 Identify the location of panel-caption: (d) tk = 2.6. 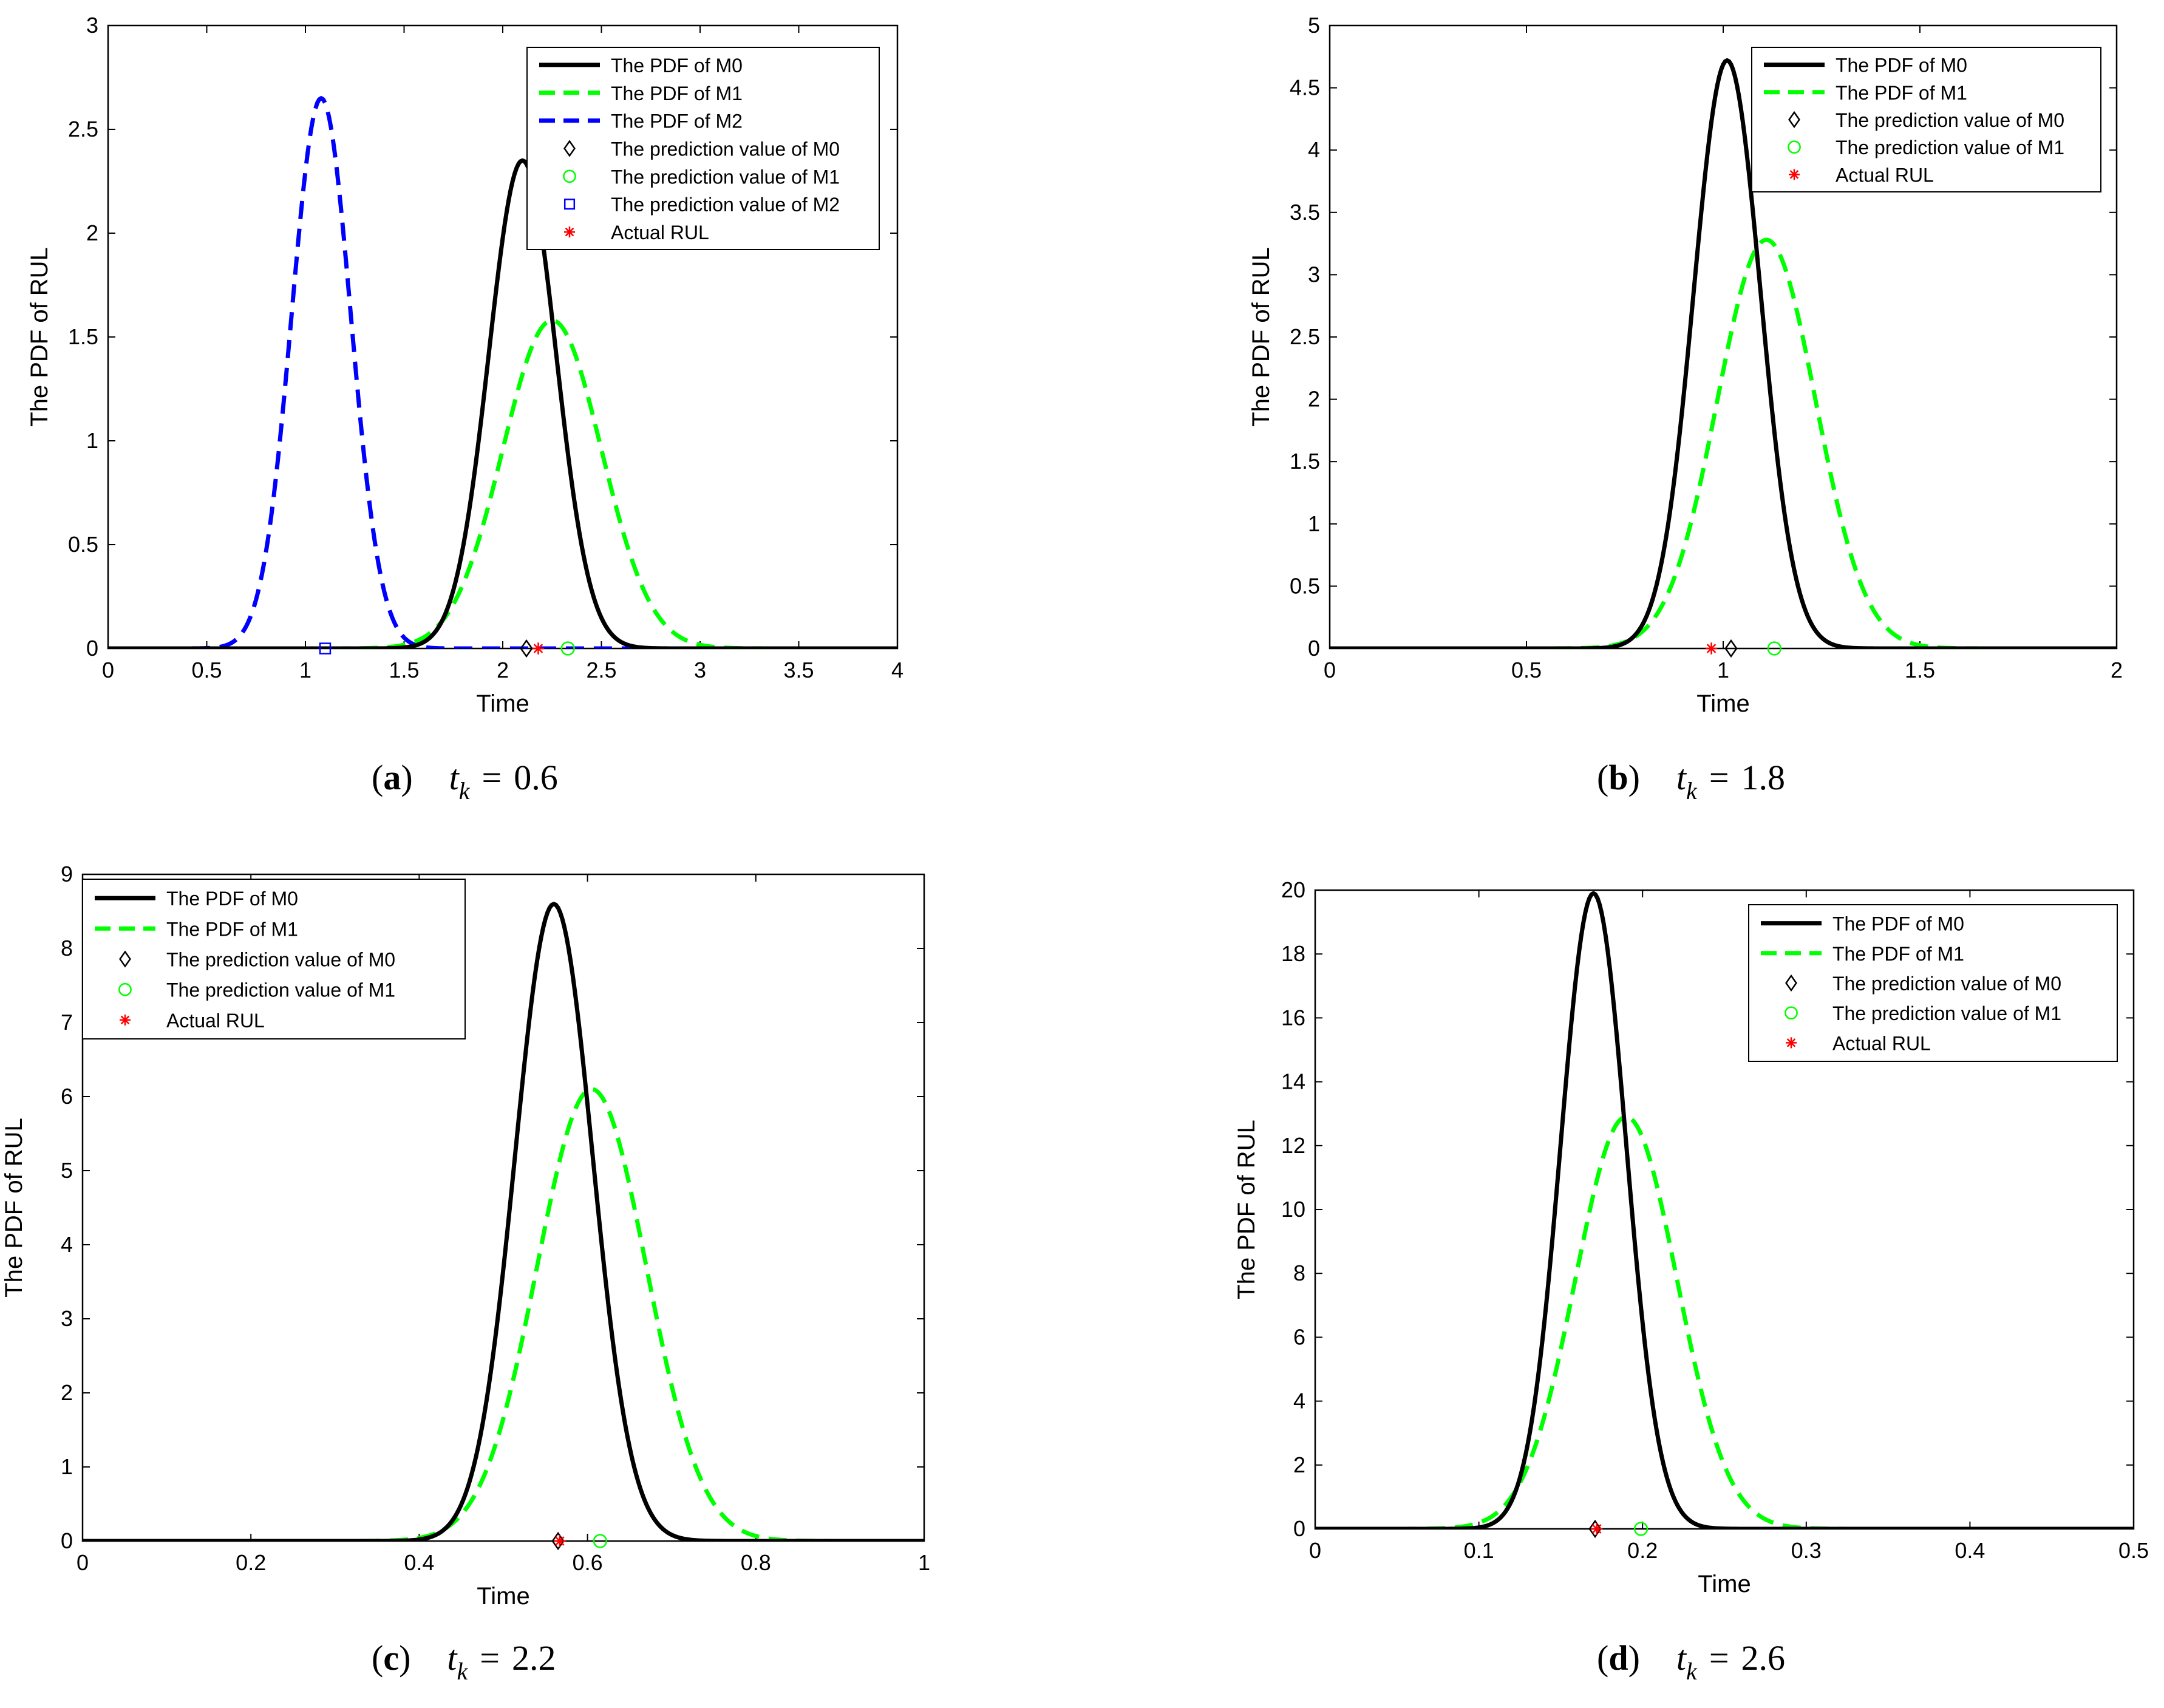
(1691, 1661).